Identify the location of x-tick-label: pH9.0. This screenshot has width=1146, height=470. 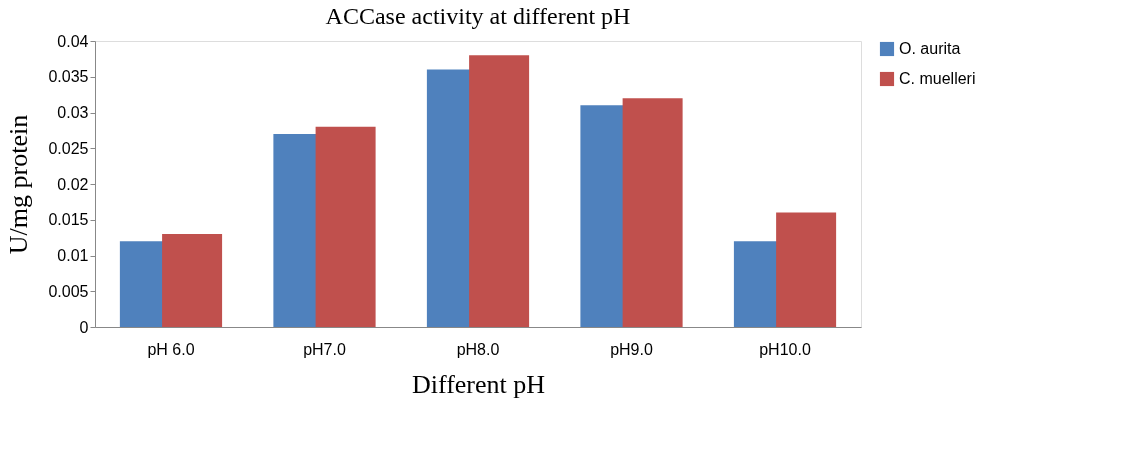
(631, 349).